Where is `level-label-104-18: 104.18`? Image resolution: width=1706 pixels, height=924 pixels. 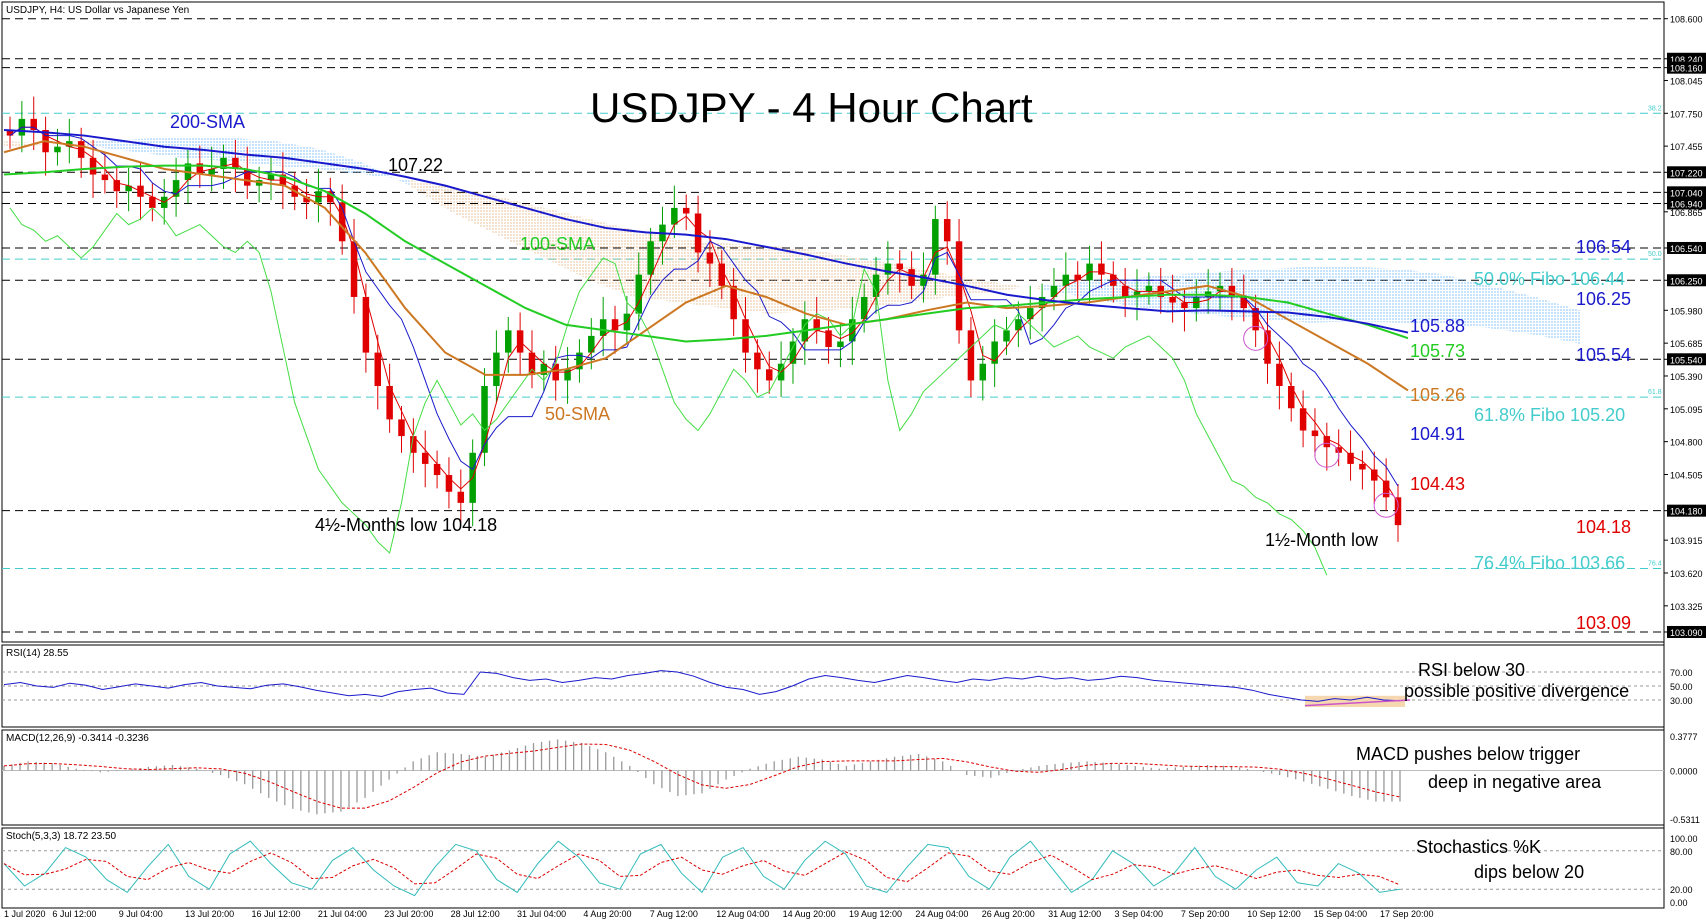 level-label-104-18: 104.18 is located at coordinates (1603, 527).